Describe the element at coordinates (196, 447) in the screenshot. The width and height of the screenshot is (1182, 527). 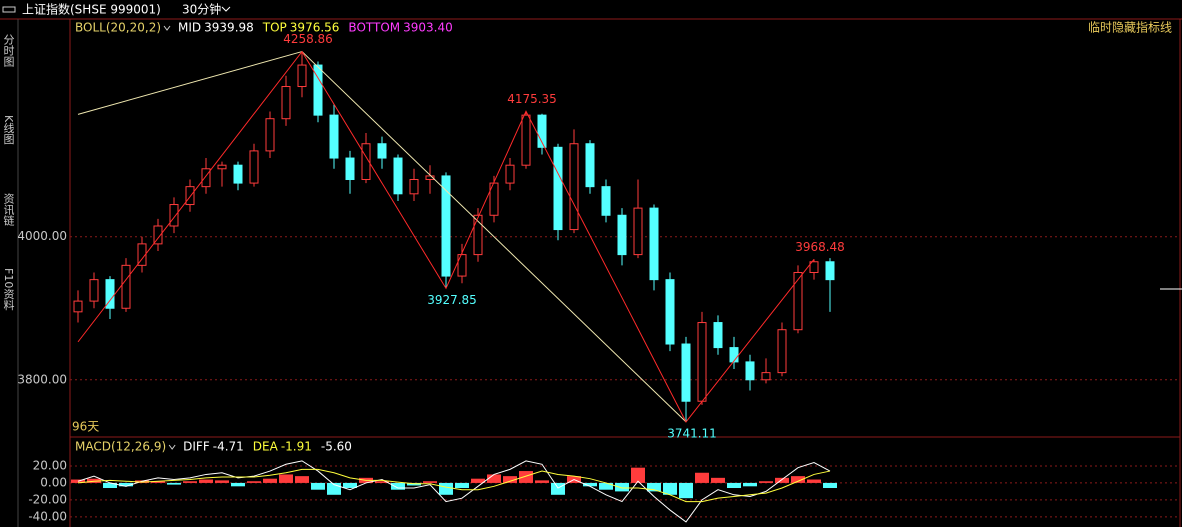
I see `indicator-item-name: DIFF` at that location.